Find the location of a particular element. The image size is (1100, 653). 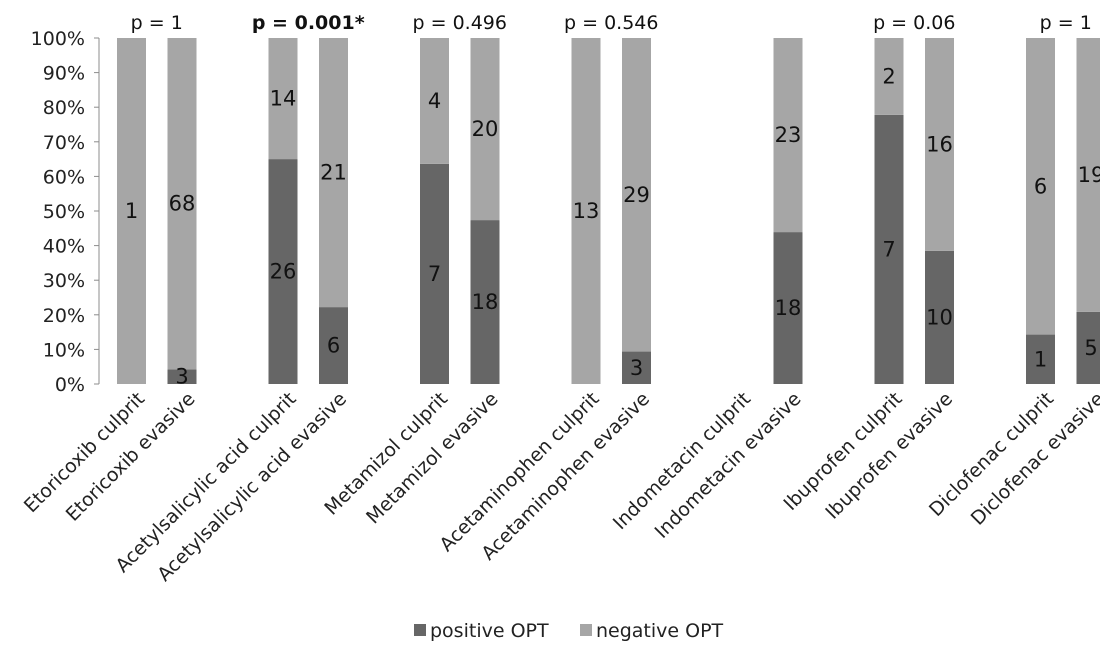

legend: positive OPT negative OPT is located at coordinates (569, 631).